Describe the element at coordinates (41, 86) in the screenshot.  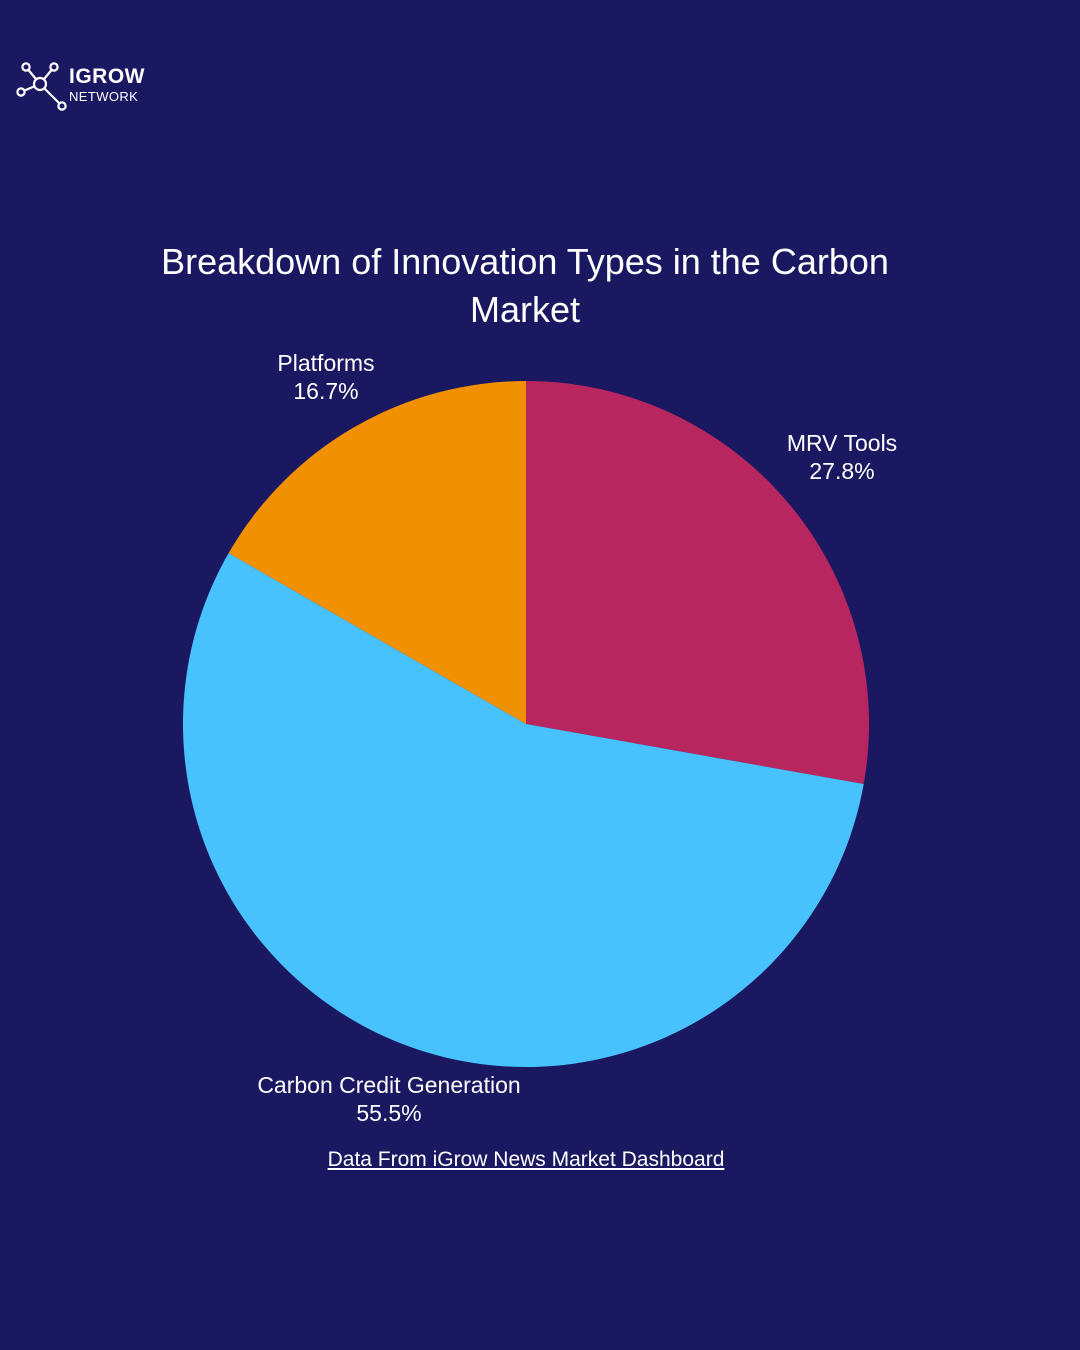
I see `network-nodes-icon` at that location.